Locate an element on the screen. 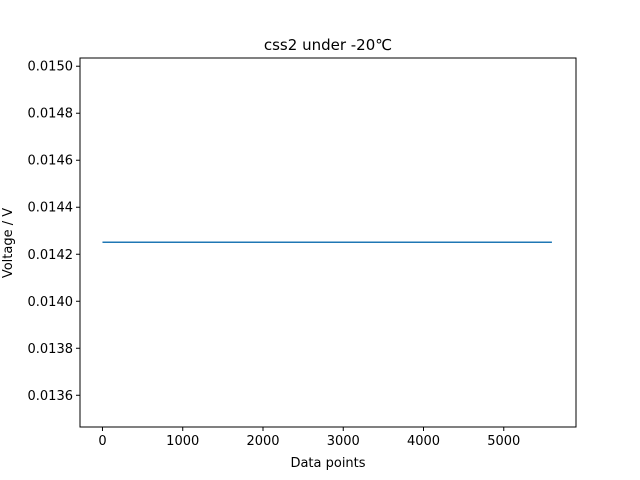  y-tick-label: 0.0148 is located at coordinates (51, 114).